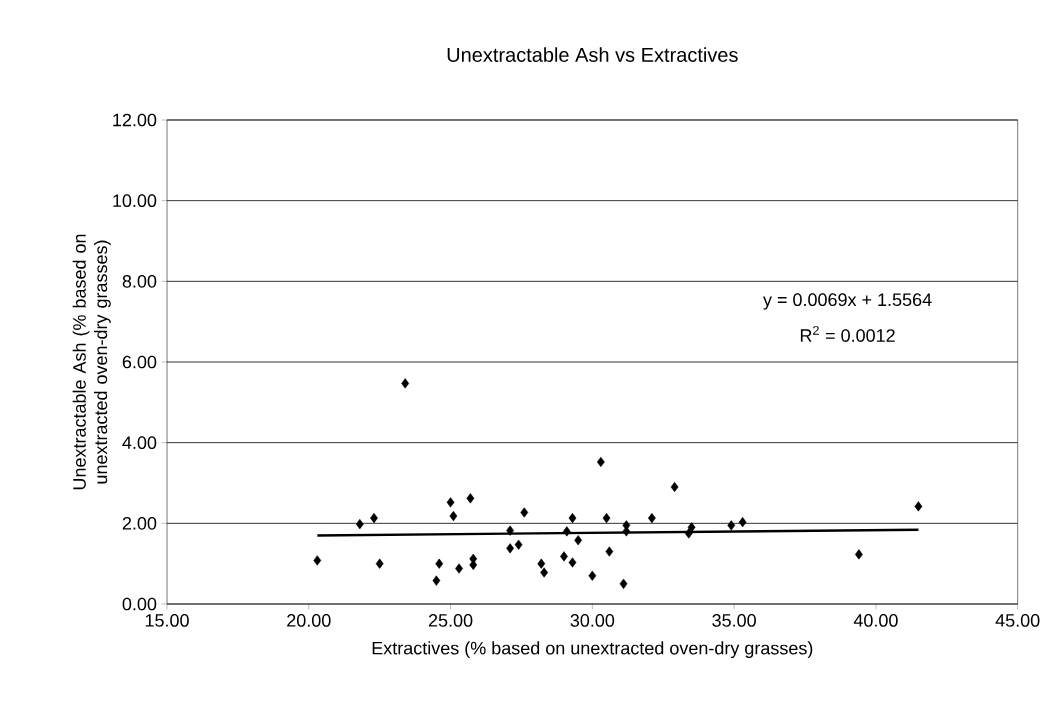 The width and height of the screenshot is (1053, 704). Describe the element at coordinates (309, 620) in the screenshot. I see `x-tick-label: 20.00` at that location.